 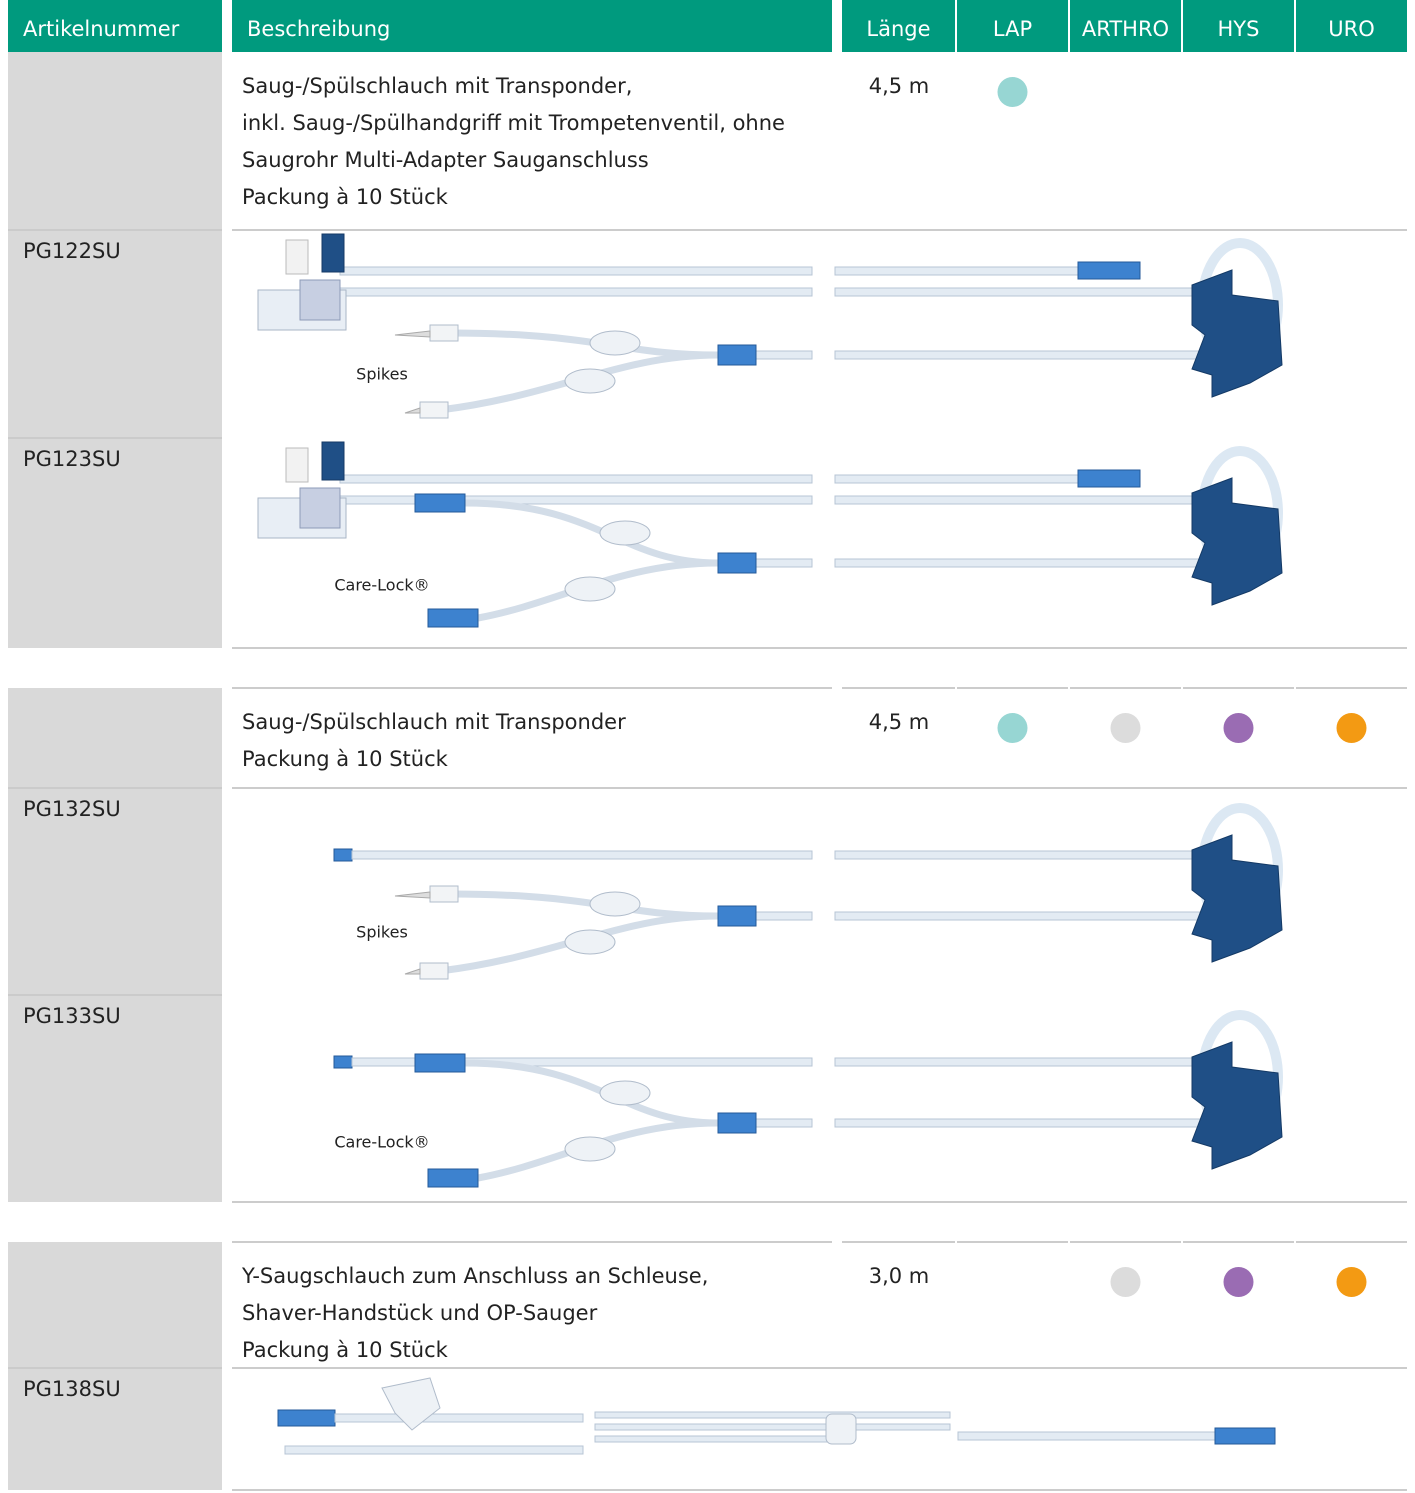 What do you see at coordinates (72, 809) in the screenshot?
I see `article-number: PG132SU` at bounding box center [72, 809].